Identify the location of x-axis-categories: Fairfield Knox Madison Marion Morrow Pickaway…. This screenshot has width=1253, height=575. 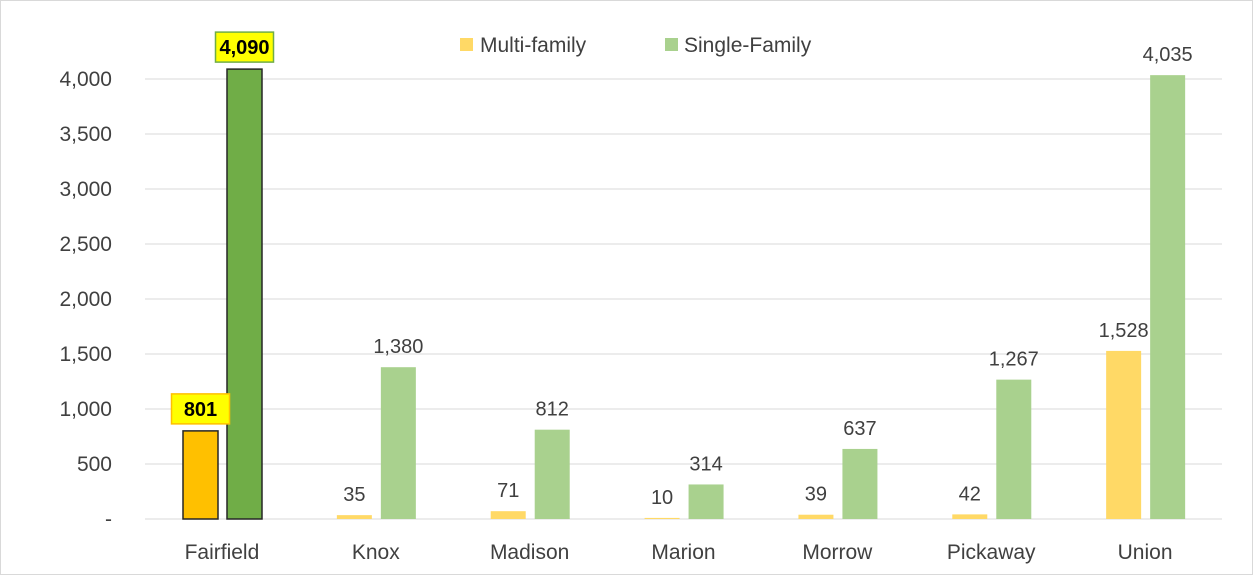
(679, 552).